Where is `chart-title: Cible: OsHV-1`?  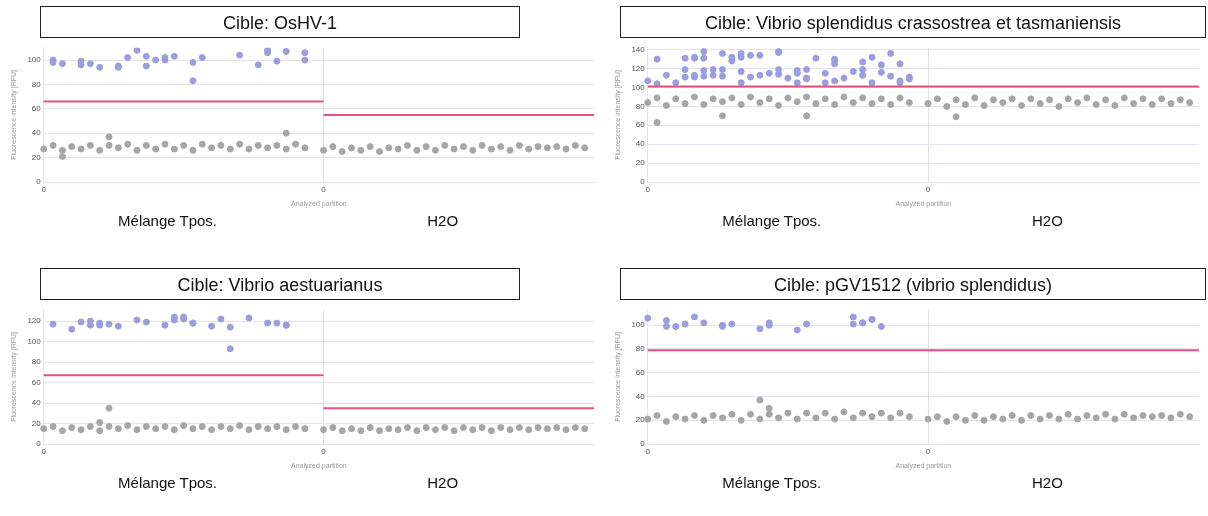 chart-title: Cible: OsHV-1 is located at coordinates (280, 22).